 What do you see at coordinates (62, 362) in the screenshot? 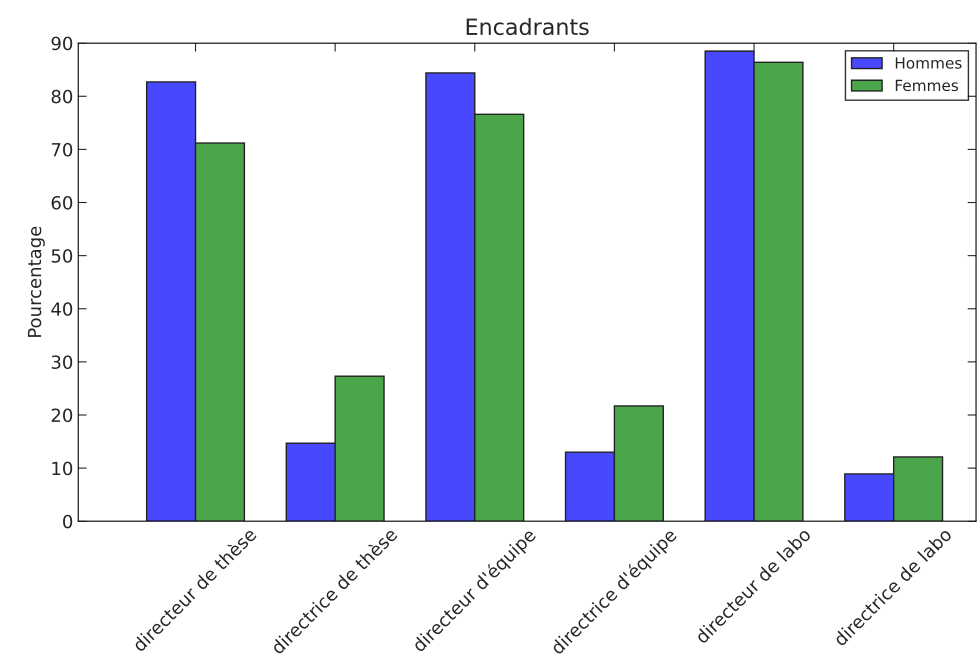
I see `y-tick-label: 30` at bounding box center [62, 362].